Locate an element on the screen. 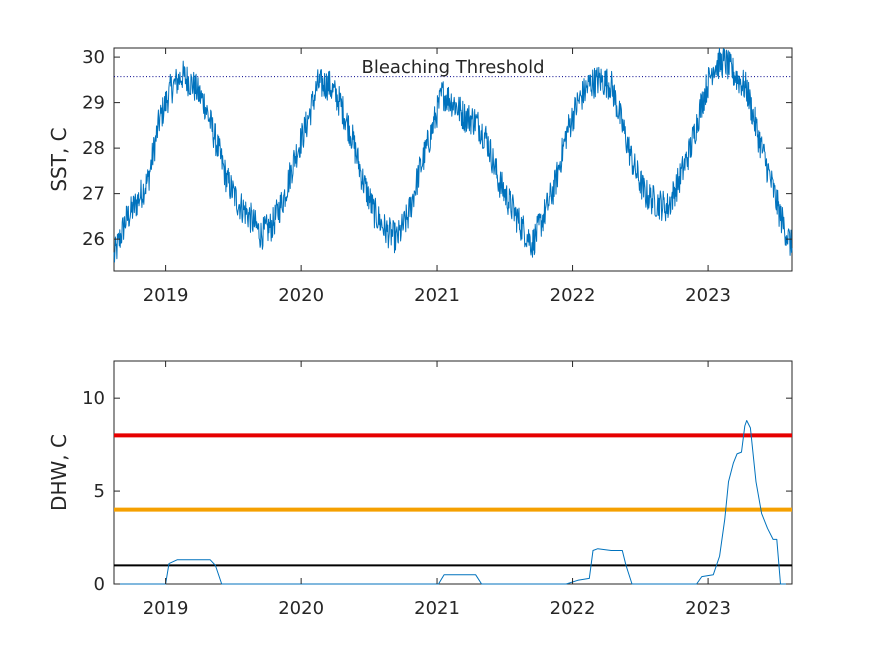 The width and height of the screenshot is (875, 661). sst-y-tick-label: 26 is located at coordinates (93, 239).